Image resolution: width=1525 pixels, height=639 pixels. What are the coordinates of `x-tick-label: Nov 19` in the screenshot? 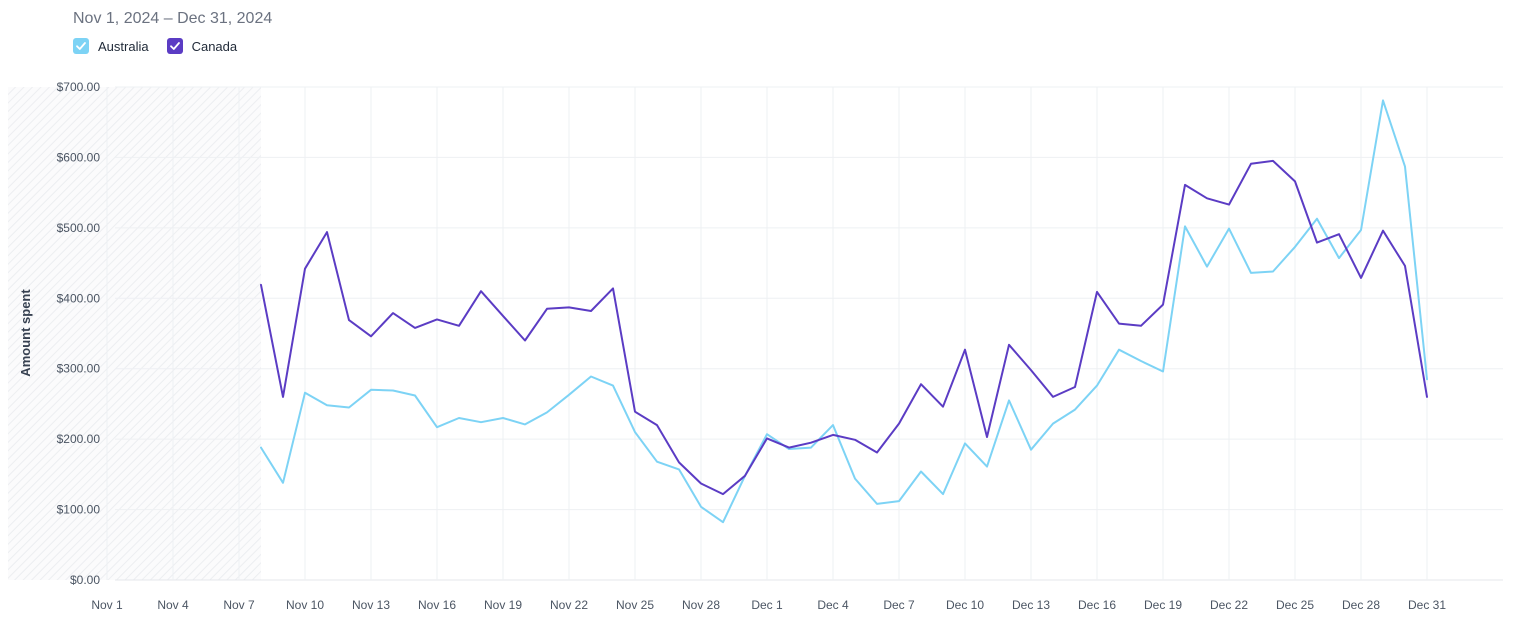 It's located at (503, 605).